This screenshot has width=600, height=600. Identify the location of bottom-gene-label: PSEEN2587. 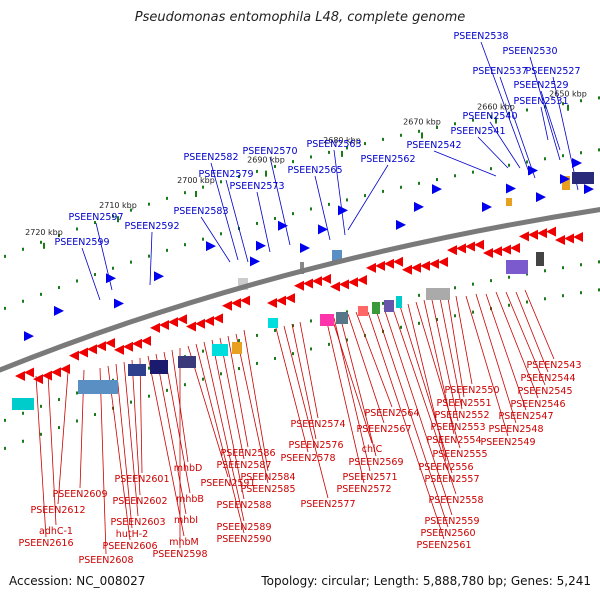
(243, 465).